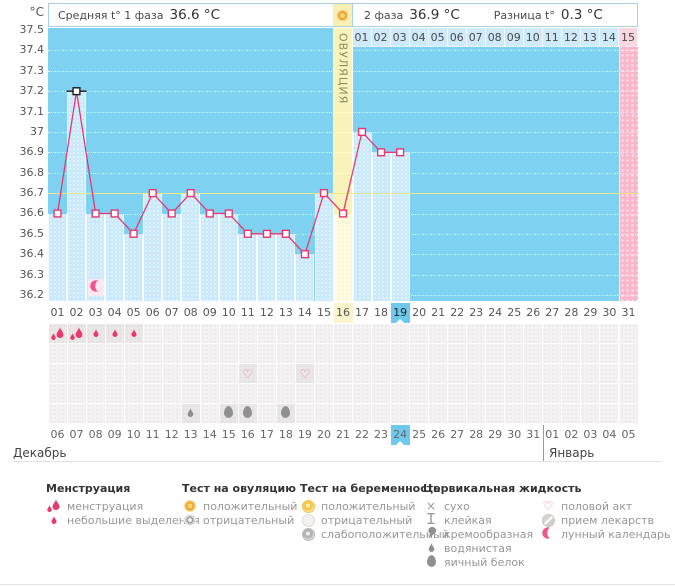  I want to click on dpo-day-cell: 05, so click(438, 37).